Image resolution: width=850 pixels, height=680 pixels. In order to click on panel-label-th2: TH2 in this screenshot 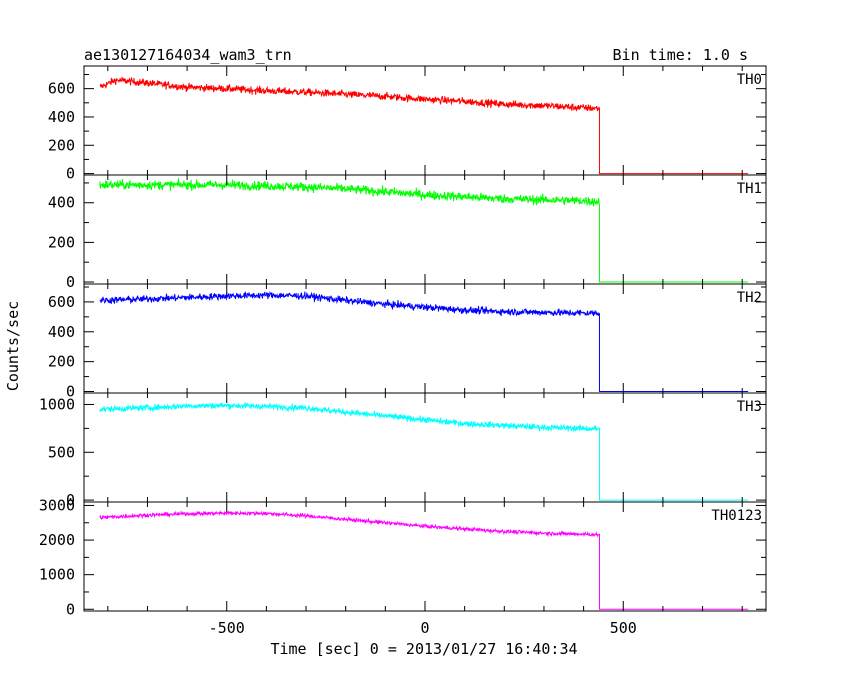, I will do `click(749, 298)`.